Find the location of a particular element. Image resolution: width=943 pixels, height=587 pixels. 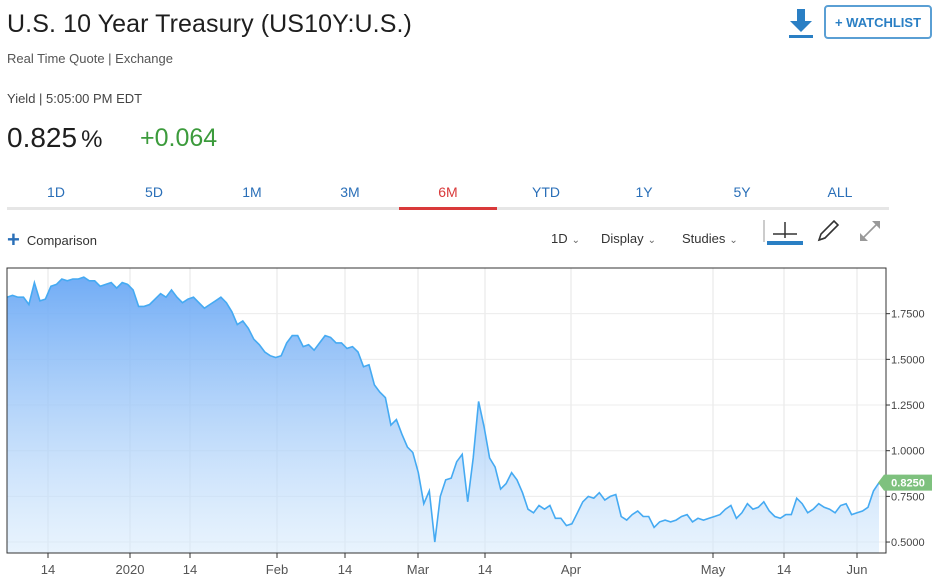

studies-dropdown: Studies ⌄ is located at coordinates (710, 238).